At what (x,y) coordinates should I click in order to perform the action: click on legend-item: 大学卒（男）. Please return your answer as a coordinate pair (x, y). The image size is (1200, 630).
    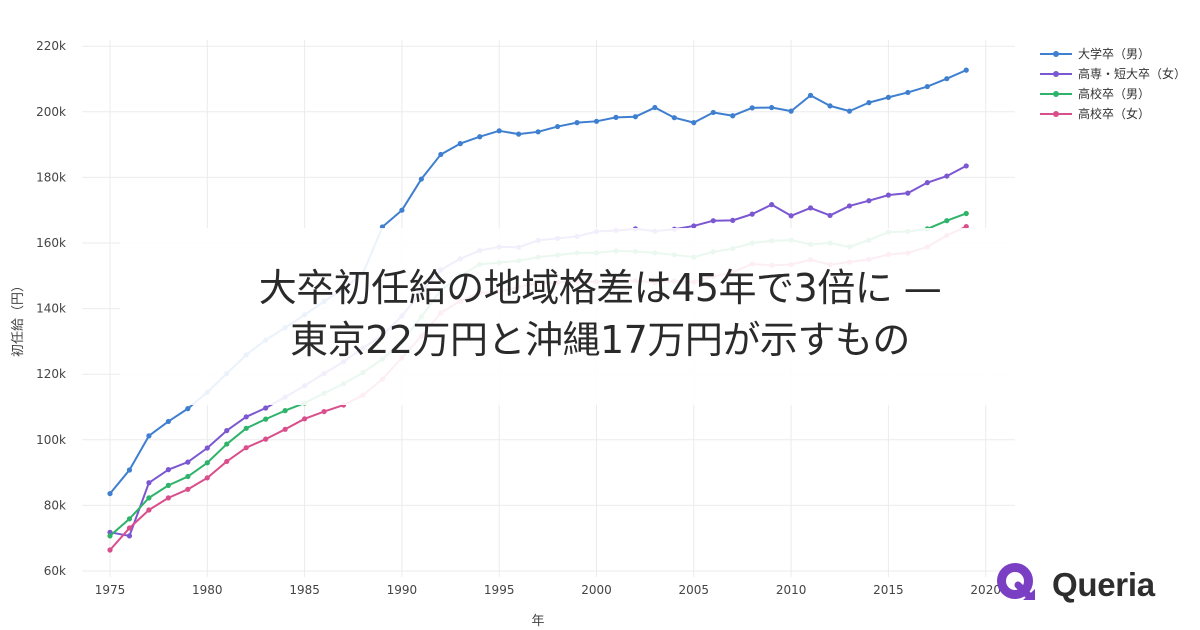
    Looking at the image, I should click on (1113, 54).